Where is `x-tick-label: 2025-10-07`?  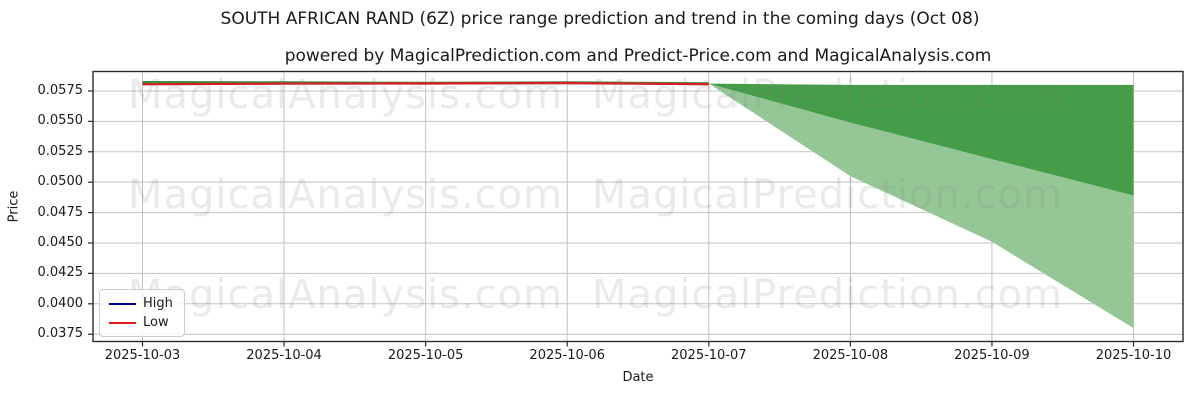
x-tick-label: 2025-10-07 is located at coordinates (709, 355).